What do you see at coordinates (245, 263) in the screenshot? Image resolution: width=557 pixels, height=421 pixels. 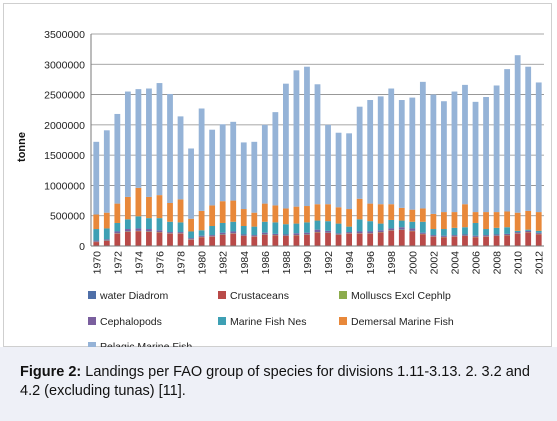 I see `x-tick-label: 1984` at bounding box center [245, 263].